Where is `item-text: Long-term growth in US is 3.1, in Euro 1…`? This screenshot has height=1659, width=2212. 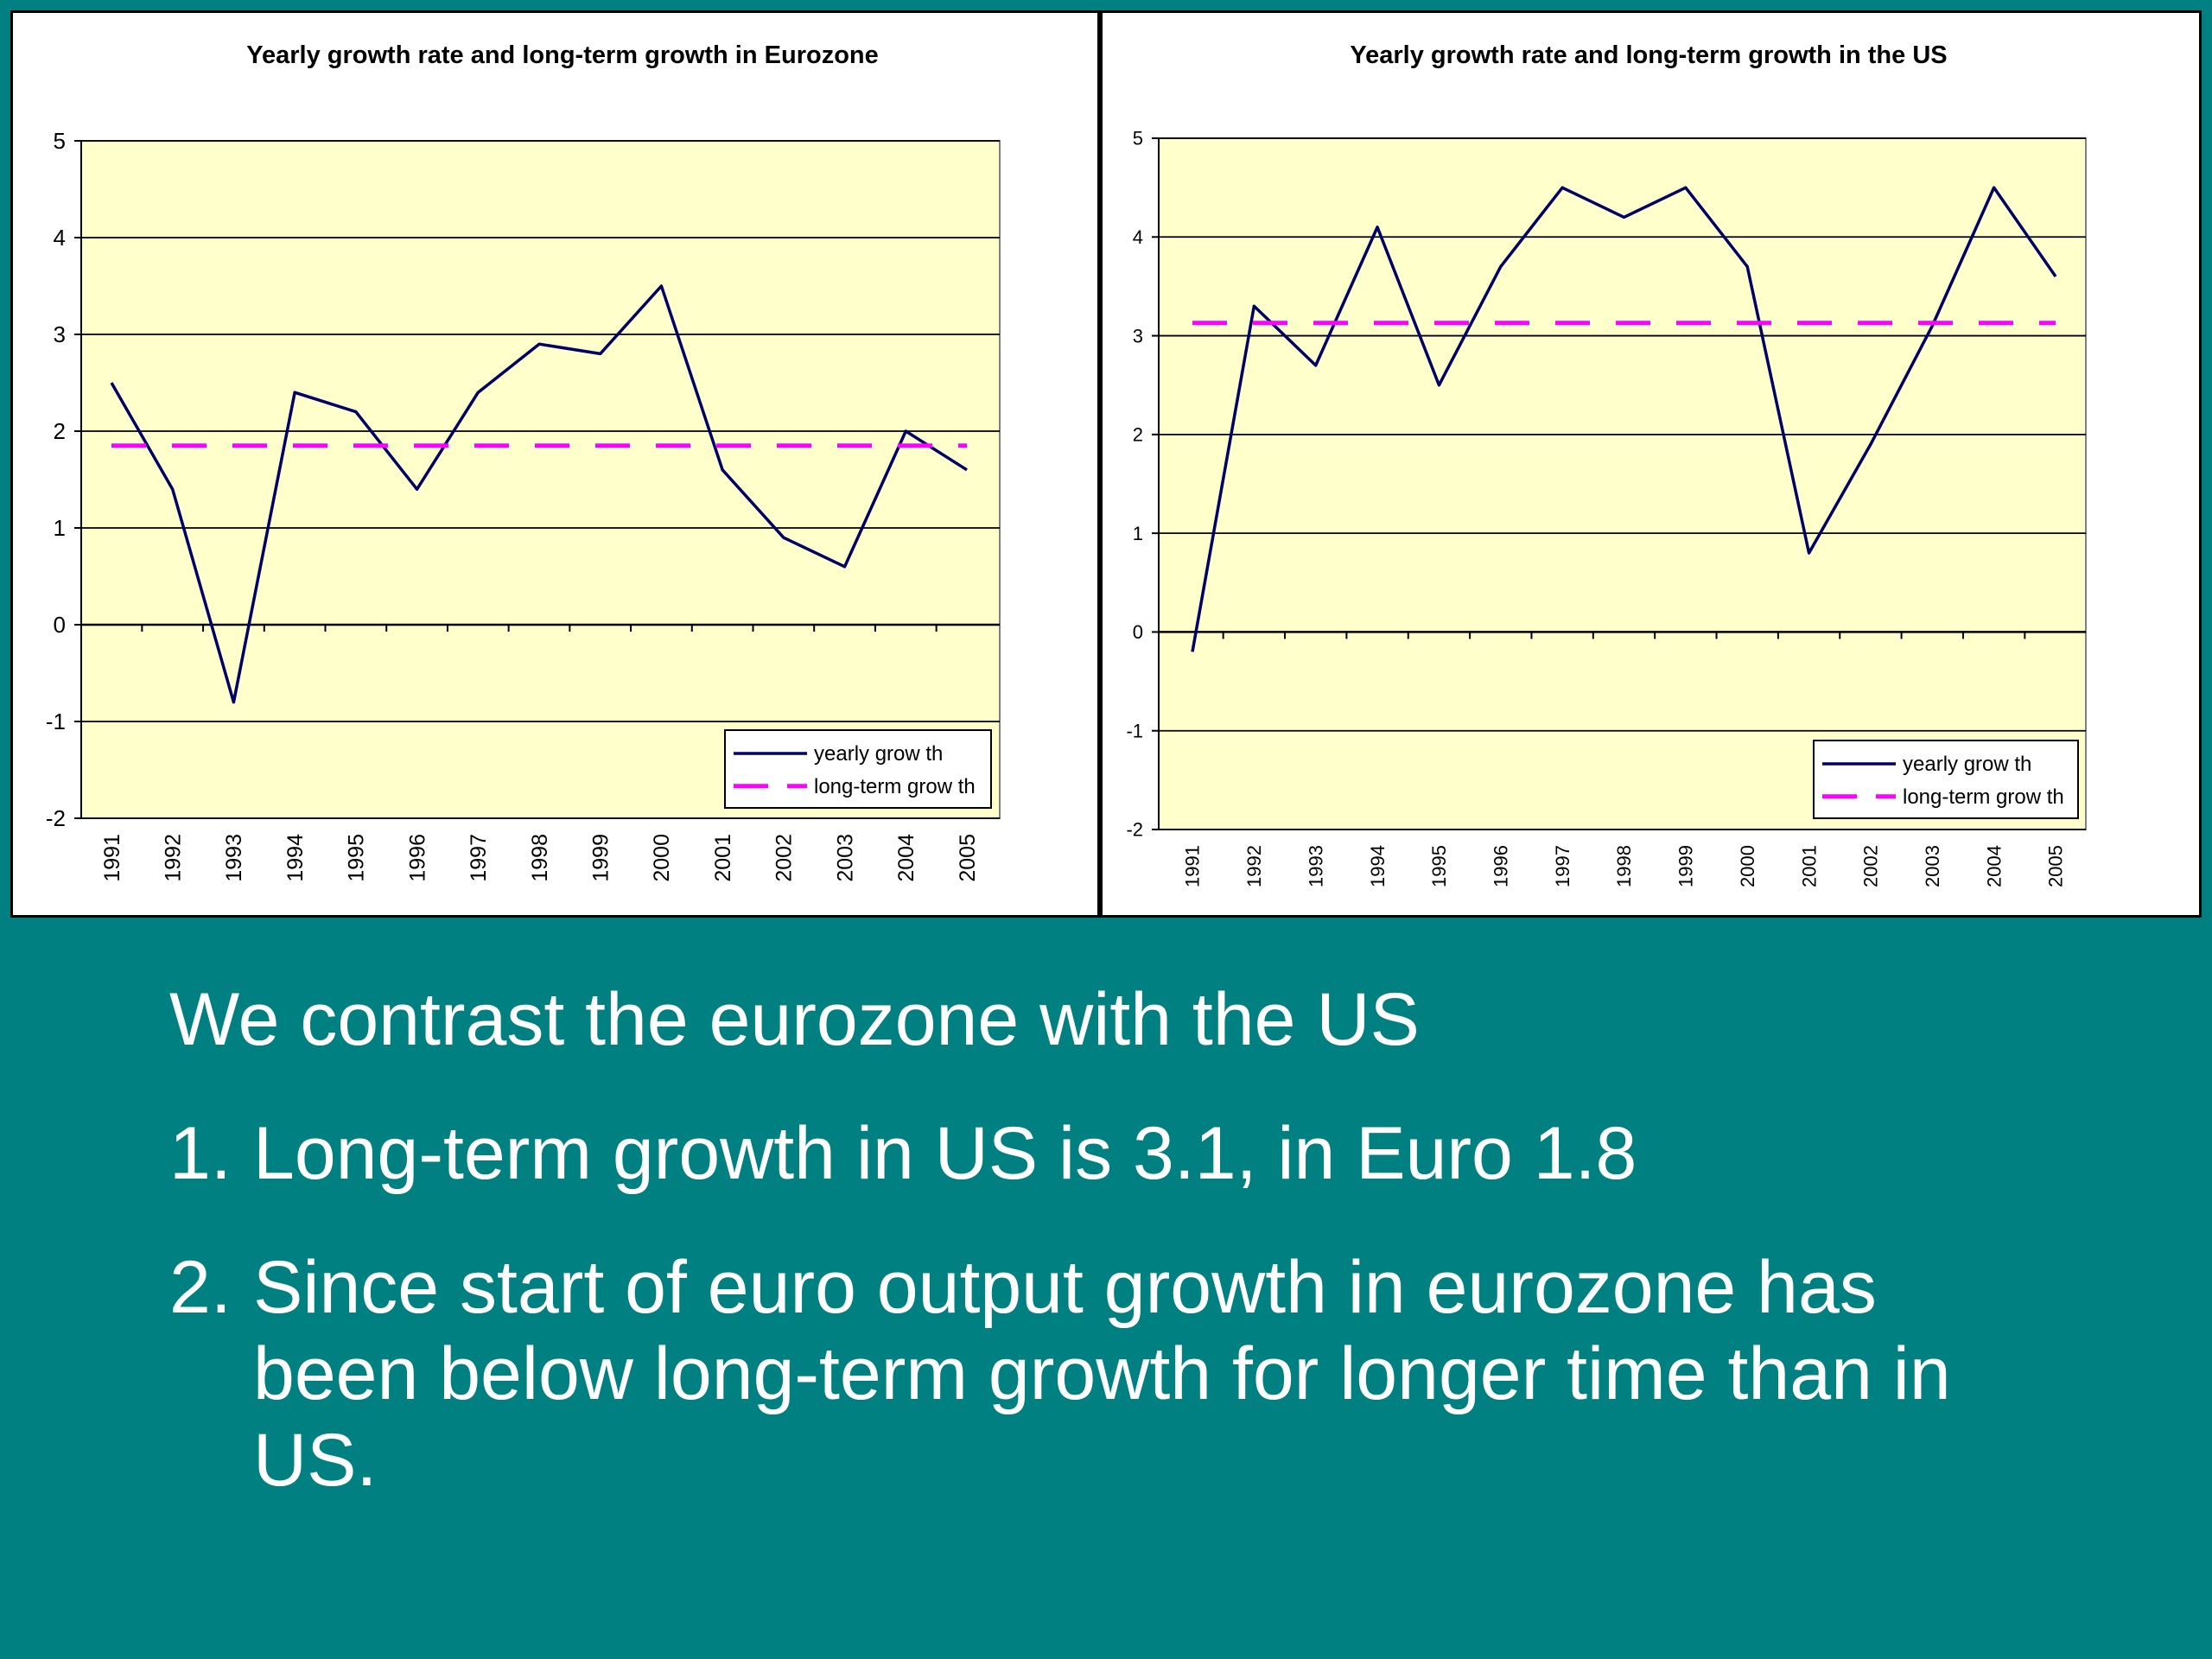 item-text: Long-term growth in US is 3.1, in Euro 1… is located at coordinates (945, 1153).